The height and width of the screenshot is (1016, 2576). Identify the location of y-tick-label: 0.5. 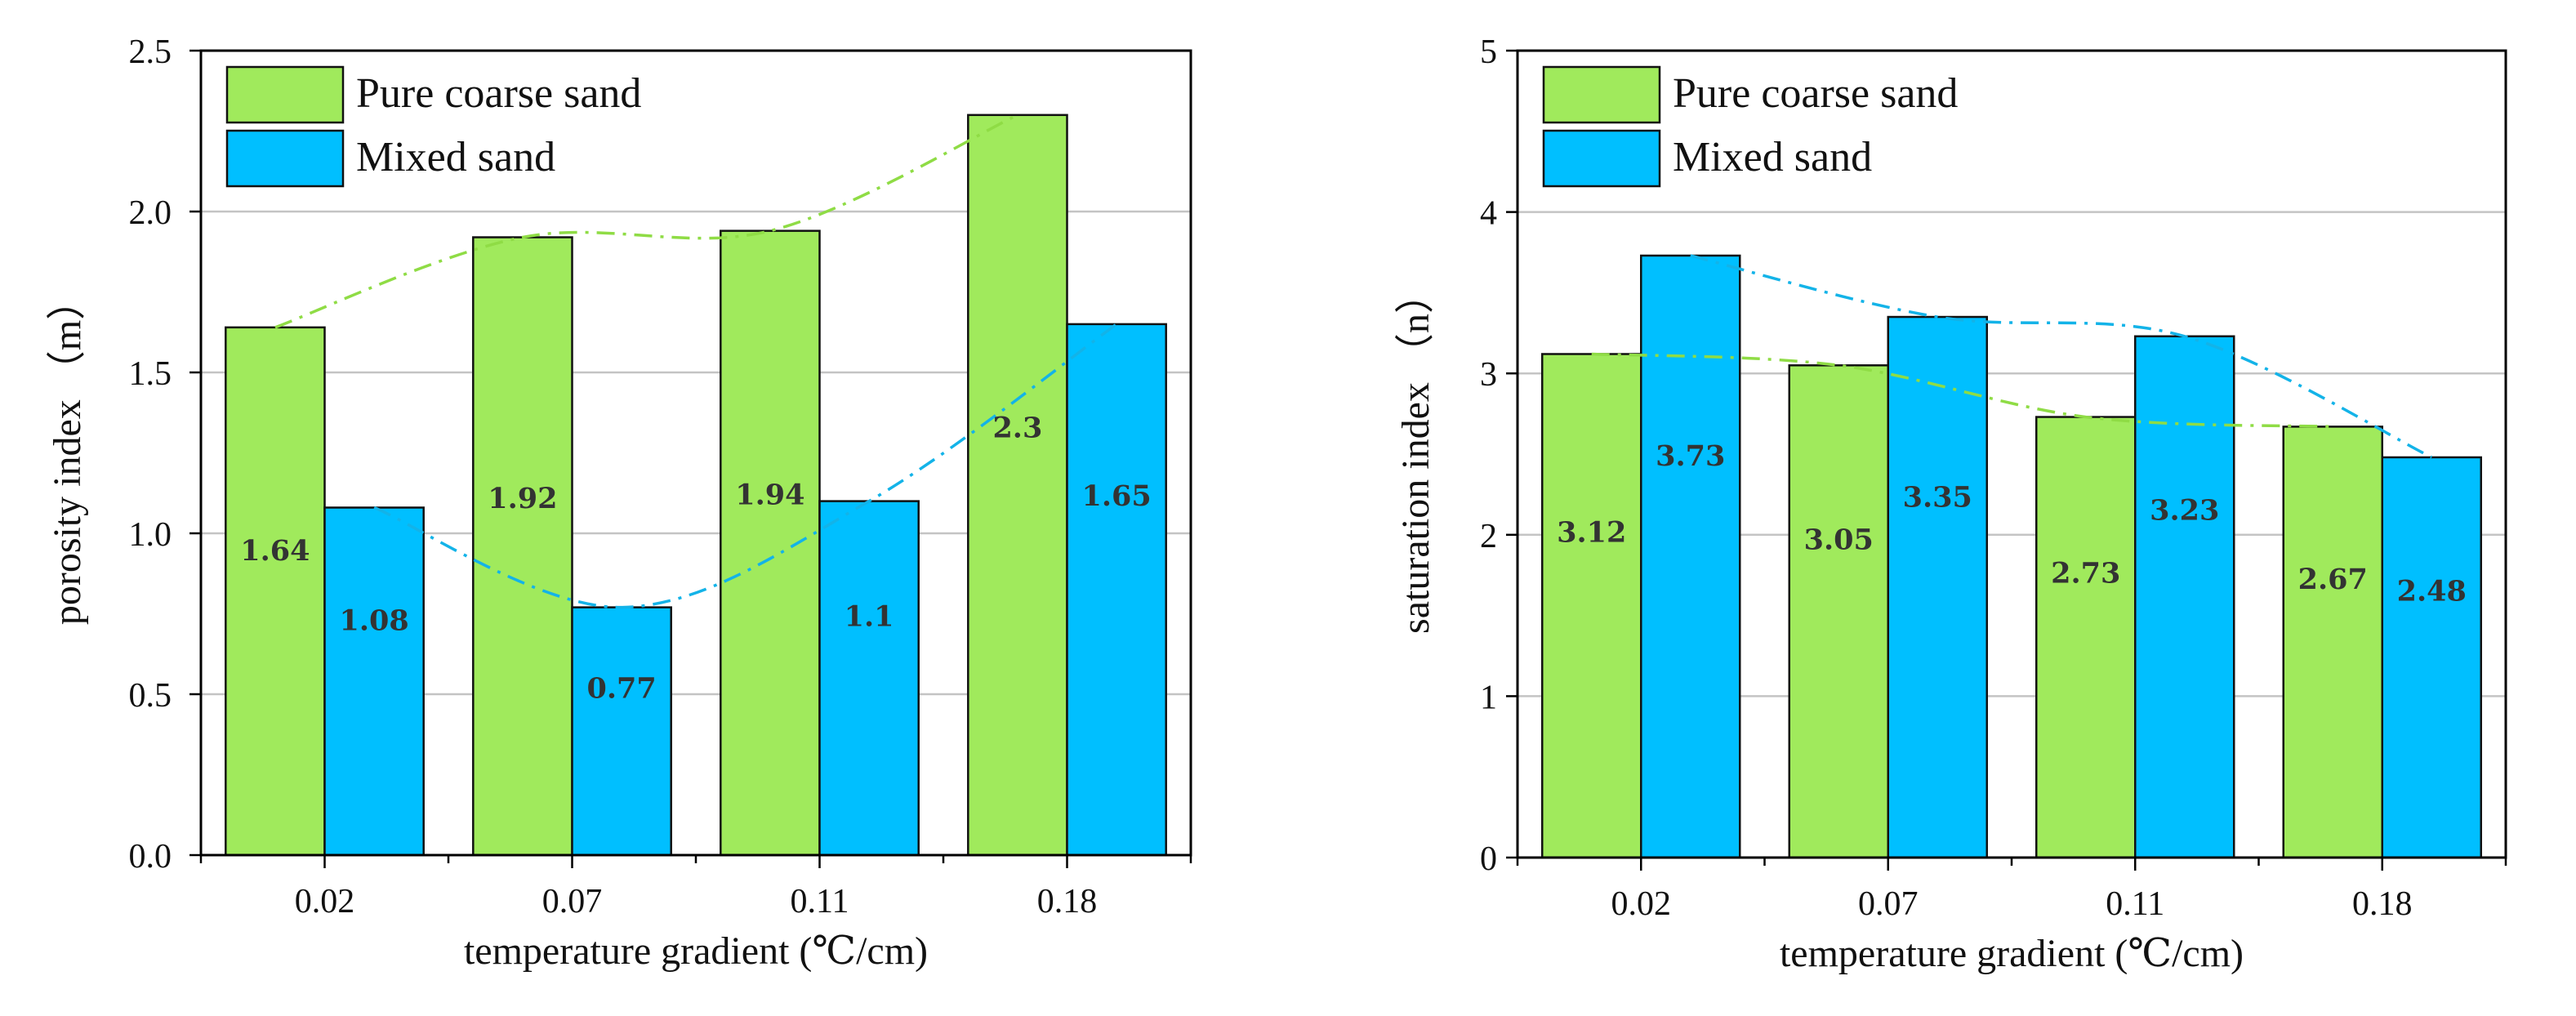
(150, 696).